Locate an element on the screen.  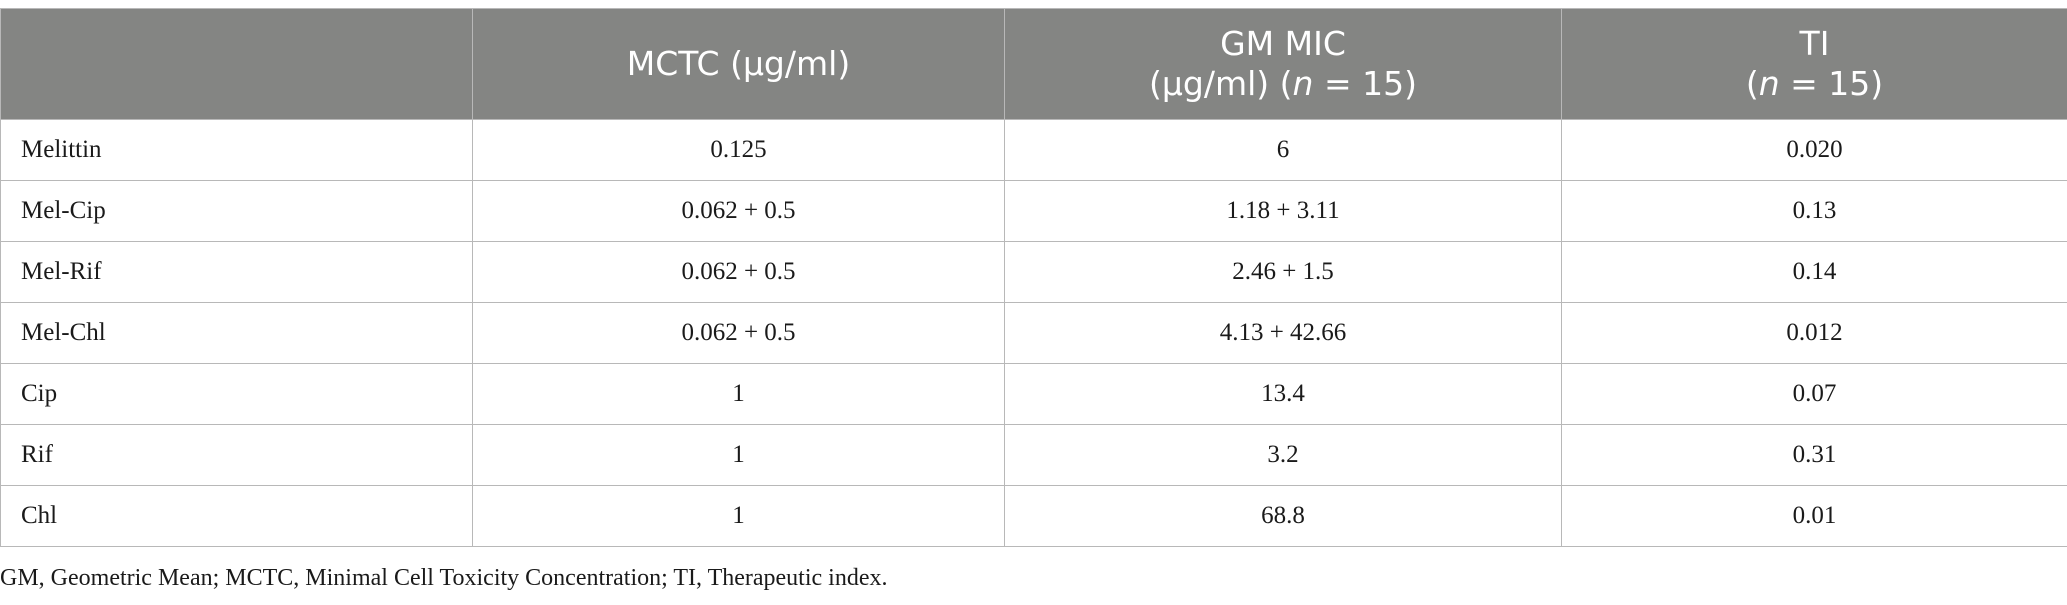
cell-ti: 0.07 is located at coordinates (1814, 394).